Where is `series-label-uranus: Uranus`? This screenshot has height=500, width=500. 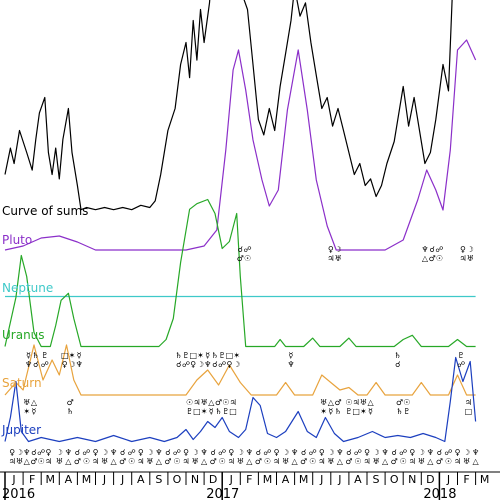
series-label-uranus: Uranus is located at coordinates (23, 335).